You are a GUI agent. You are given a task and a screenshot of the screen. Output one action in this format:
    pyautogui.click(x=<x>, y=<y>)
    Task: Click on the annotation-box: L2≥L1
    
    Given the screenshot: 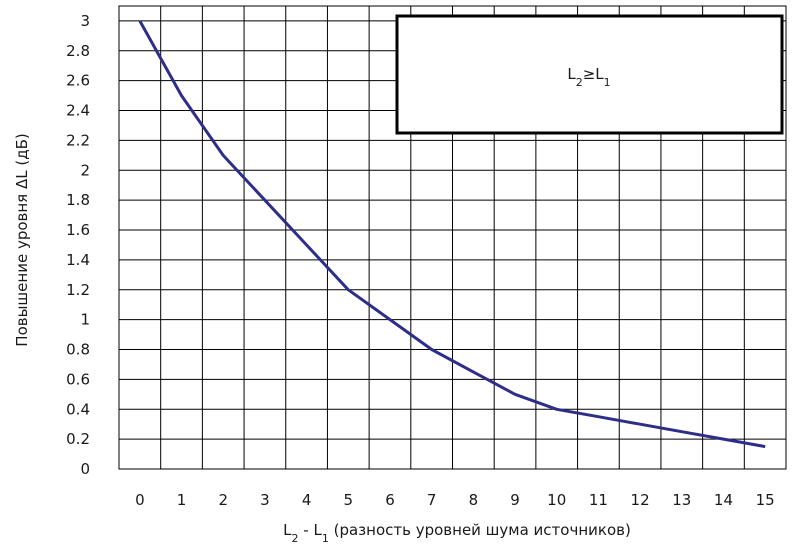 What is the action you would take?
    pyautogui.click(x=589, y=74)
    